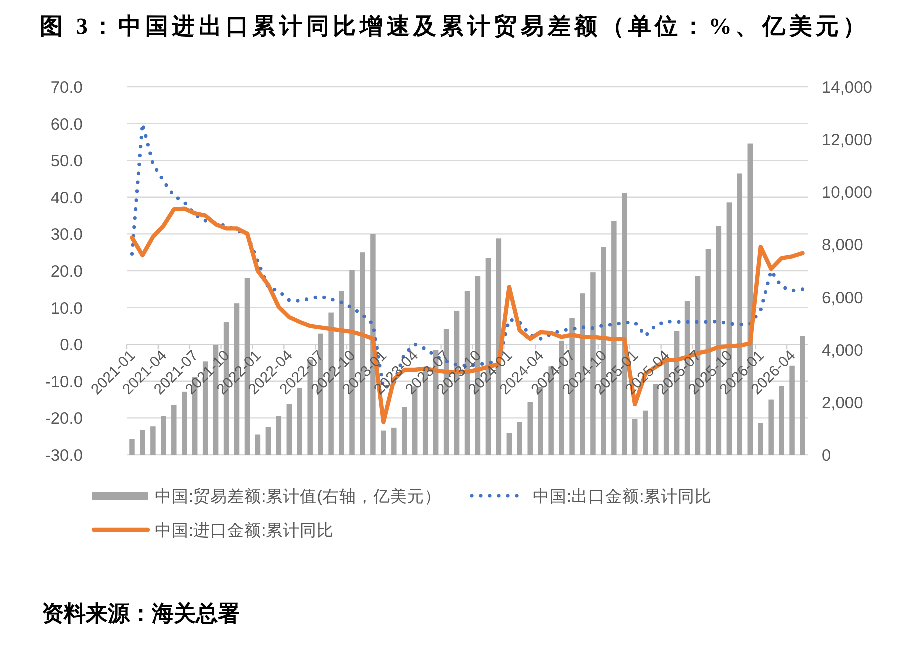 The height and width of the screenshot is (645, 900). I want to click on y2-tick-label: 4,000, so click(843, 351).